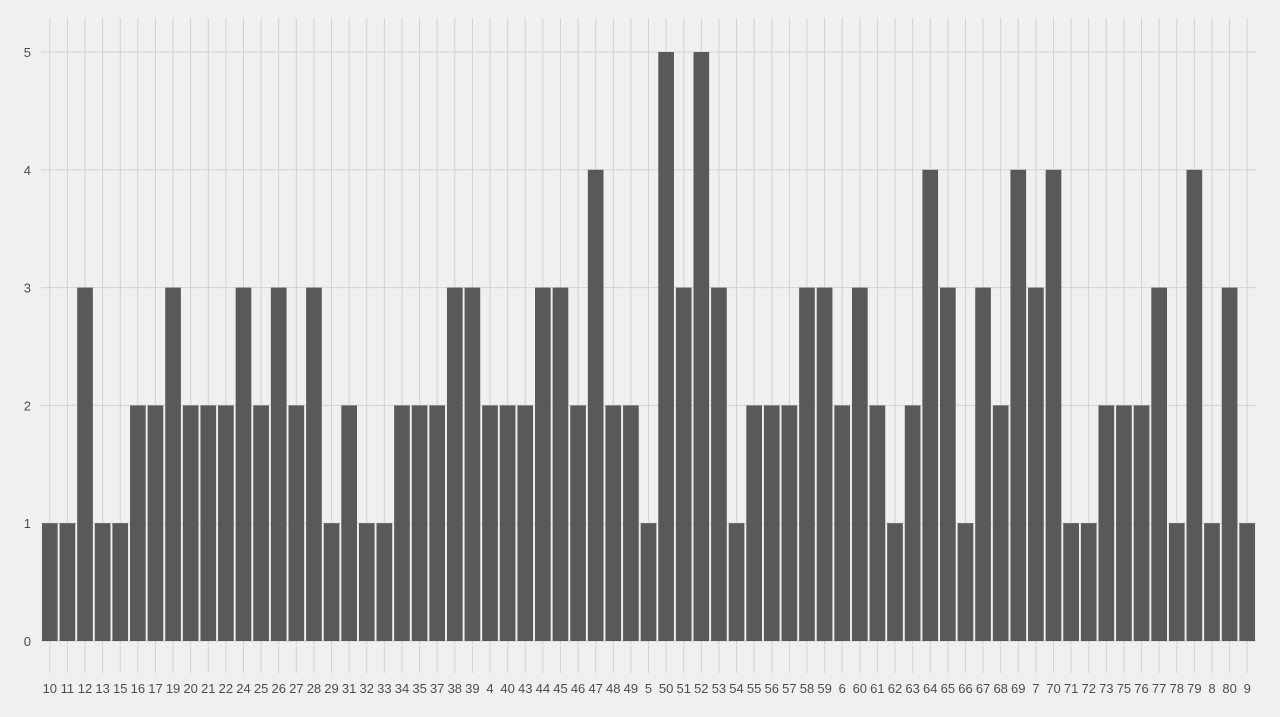 The width and height of the screenshot is (1280, 717). Describe the element at coordinates (27, 523) in the screenshot. I see `y-tick-label: 1` at that location.